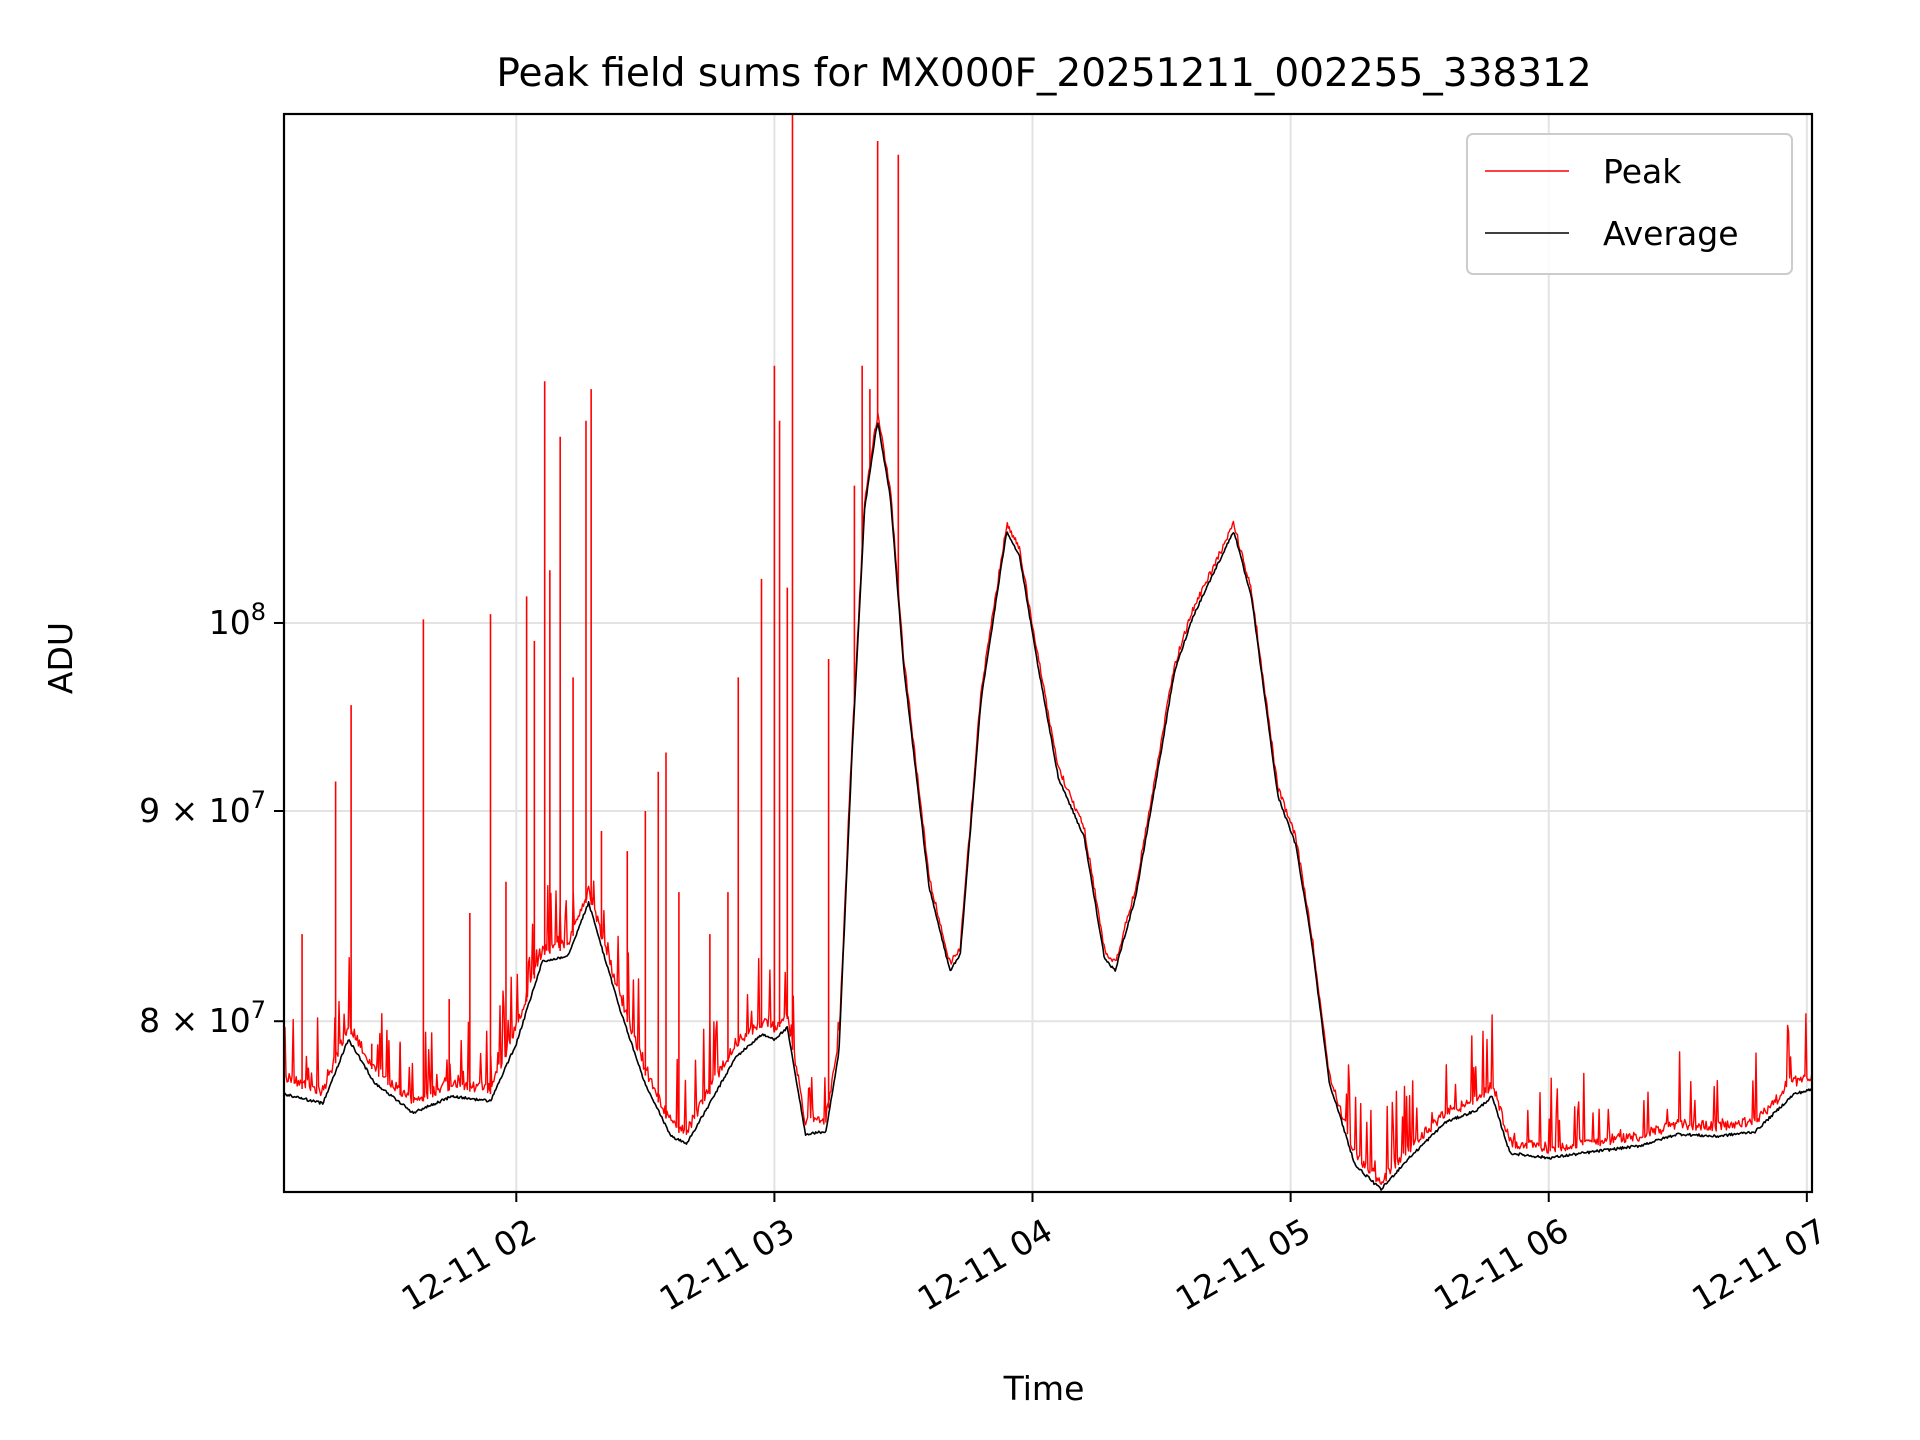 This screenshot has width=1920, height=1440. I want to click on legend-box, so click(1629, 204).